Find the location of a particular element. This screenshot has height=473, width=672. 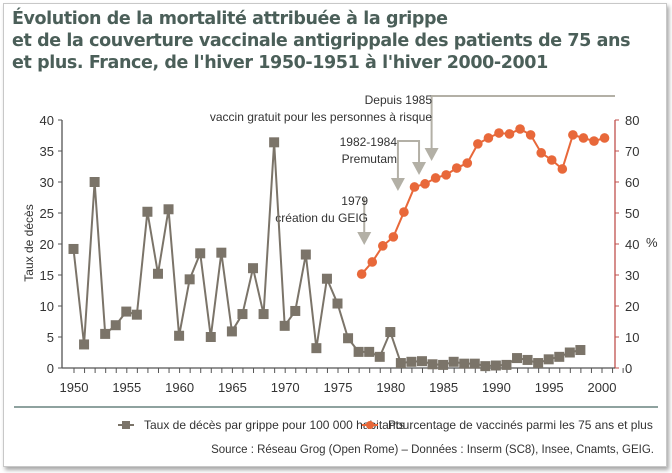

y-right-tick-label: 0 is located at coordinates (628, 368).